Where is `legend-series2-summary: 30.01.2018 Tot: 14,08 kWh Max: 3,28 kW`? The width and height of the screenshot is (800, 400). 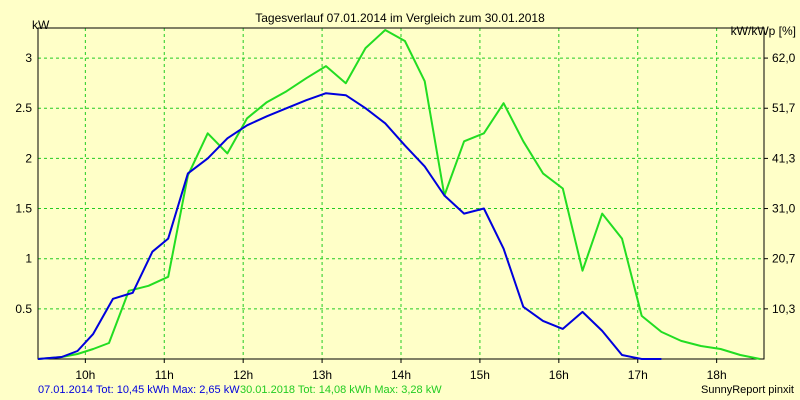
legend-series2-summary: 30.01.2018 Tot: 14,08 kWh Max: 3,28 kW is located at coordinates (341, 390).